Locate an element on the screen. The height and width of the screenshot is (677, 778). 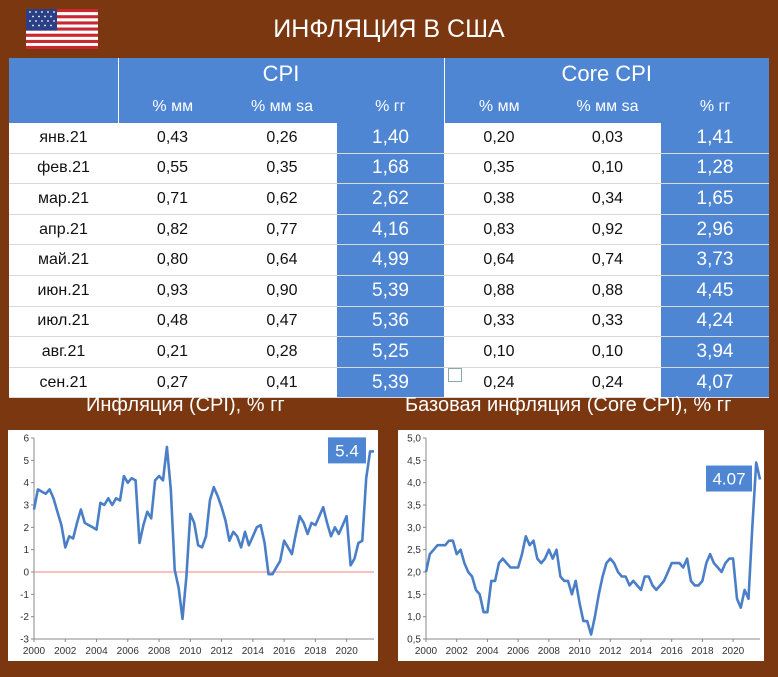
cpi-mm-sa-cell: 0,35 is located at coordinates (282, 169).